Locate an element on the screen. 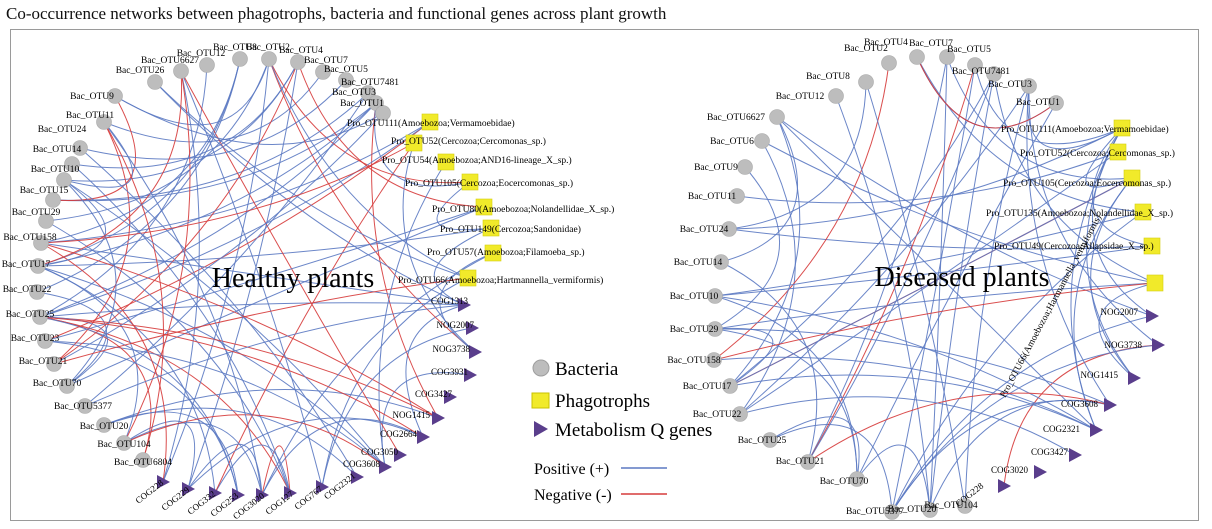 The height and width of the screenshot is (529, 1212). bacteria-node-bac-otu29 is located at coordinates (715, 329).